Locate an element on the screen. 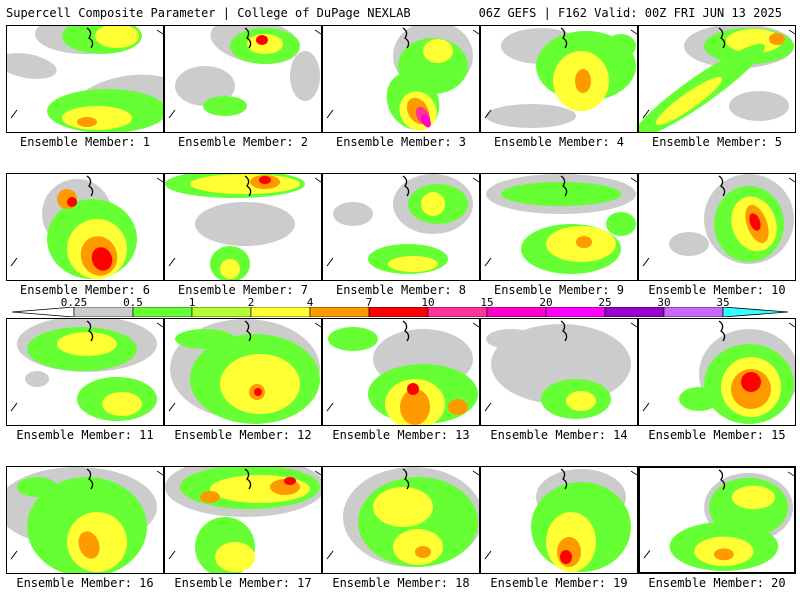 The width and height of the screenshot is (800, 600). colorbar-tick-label: 15 is located at coordinates (487, 302).